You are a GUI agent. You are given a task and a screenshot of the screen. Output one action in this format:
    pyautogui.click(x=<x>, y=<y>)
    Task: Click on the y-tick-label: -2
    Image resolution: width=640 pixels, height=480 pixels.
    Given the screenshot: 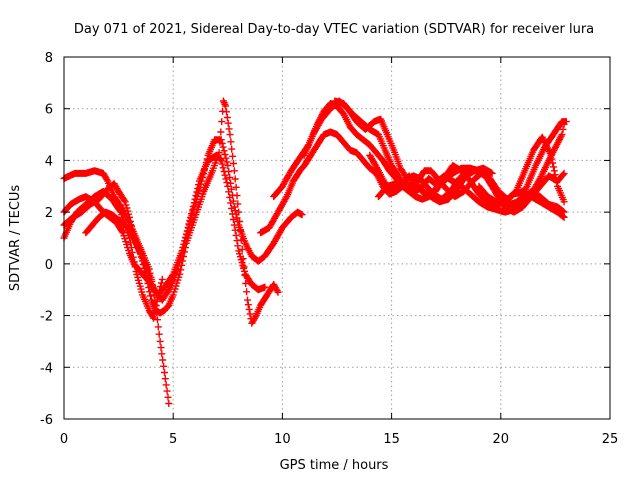 What is the action you would take?
    pyautogui.click(x=46, y=317)
    